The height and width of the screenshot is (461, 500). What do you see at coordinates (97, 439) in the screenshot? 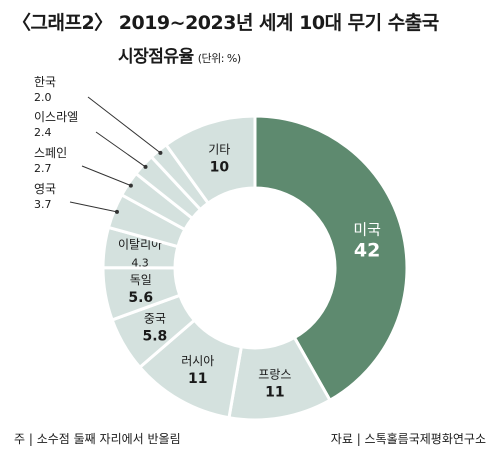
I see `footnote: 주 | 소수점 둘째 자리에서 반올림` at bounding box center [97, 439].